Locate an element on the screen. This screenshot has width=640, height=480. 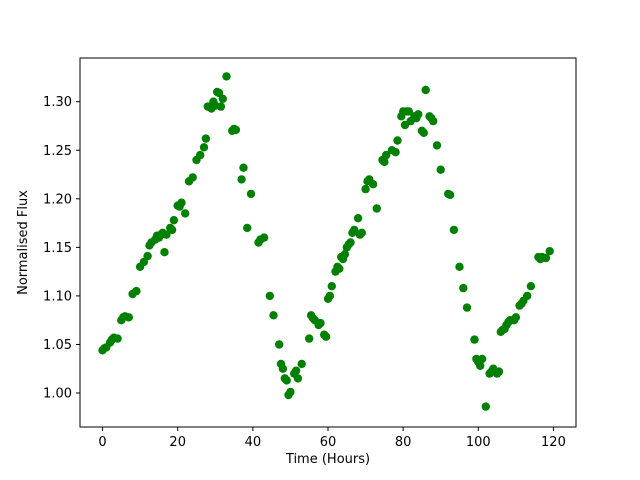
x-tick-label: 60 is located at coordinates (328, 442).